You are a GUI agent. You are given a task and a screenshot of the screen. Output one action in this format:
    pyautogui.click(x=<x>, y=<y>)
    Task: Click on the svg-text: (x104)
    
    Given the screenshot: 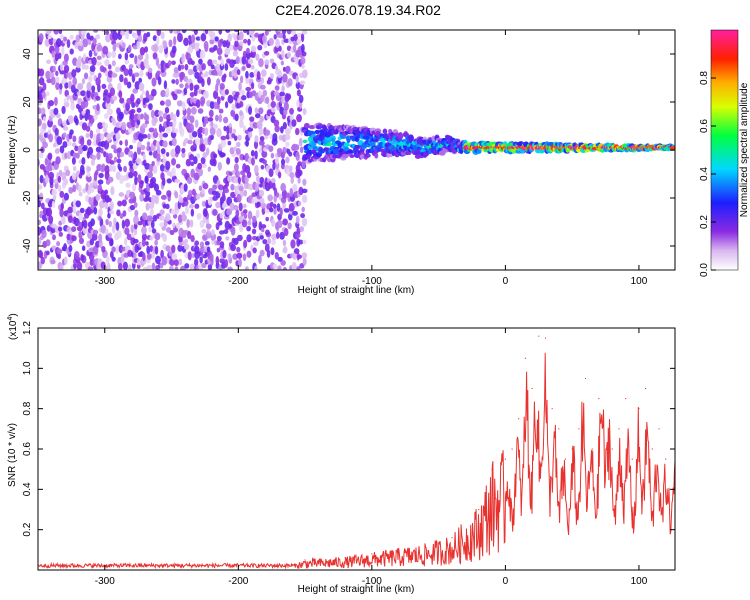 What is the action you would take?
    pyautogui.click(x=13, y=326)
    